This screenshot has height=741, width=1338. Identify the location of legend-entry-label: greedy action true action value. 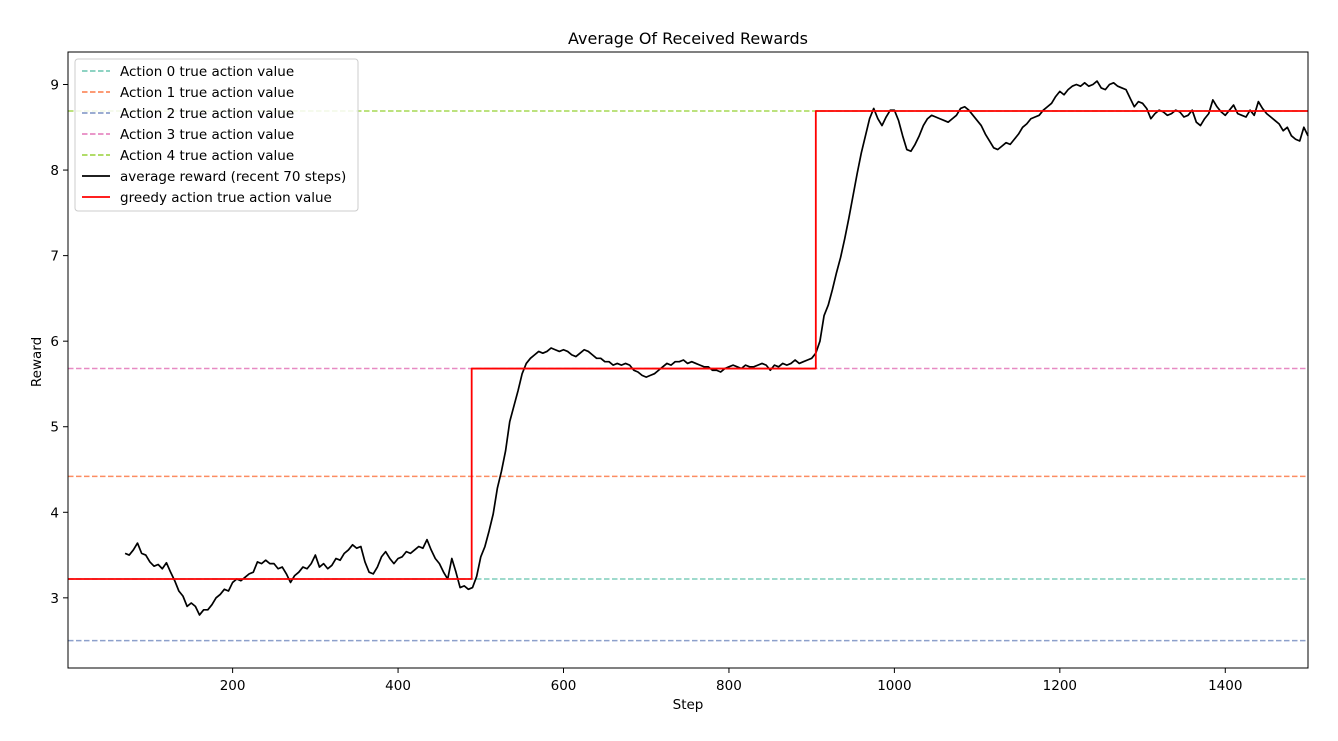
(226, 198).